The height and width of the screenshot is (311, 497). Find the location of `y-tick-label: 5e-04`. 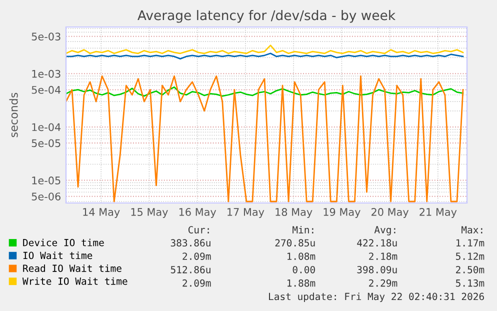

y-tick-label: 5e-04 is located at coordinates (46, 90).